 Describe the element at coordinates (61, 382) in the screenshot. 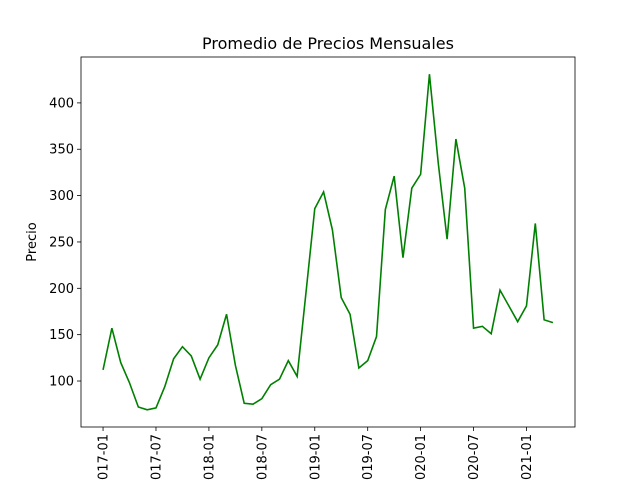

I see `y-tick-label: 100` at that location.